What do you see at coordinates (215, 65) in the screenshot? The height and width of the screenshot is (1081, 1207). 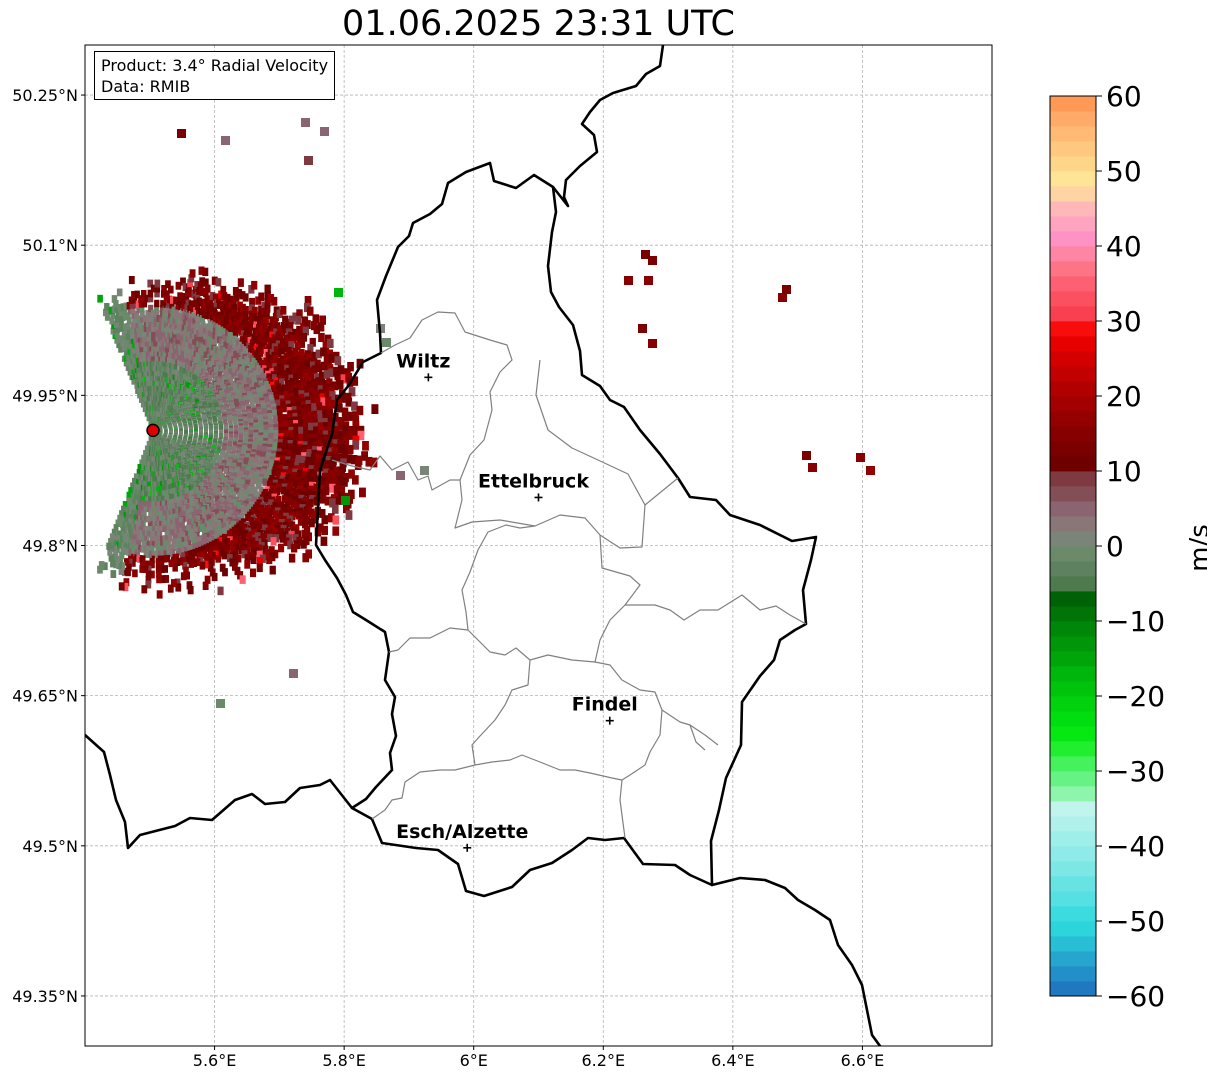 I see `product-label: Product: 3.4° Radial Velocity` at bounding box center [215, 65].